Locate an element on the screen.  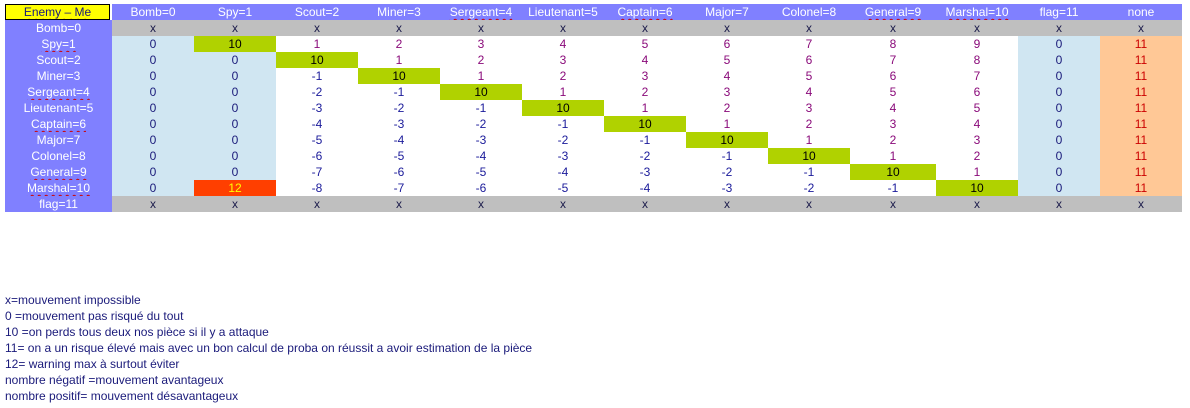
column-header: Scout=2 is located at coordinates (317, 12).